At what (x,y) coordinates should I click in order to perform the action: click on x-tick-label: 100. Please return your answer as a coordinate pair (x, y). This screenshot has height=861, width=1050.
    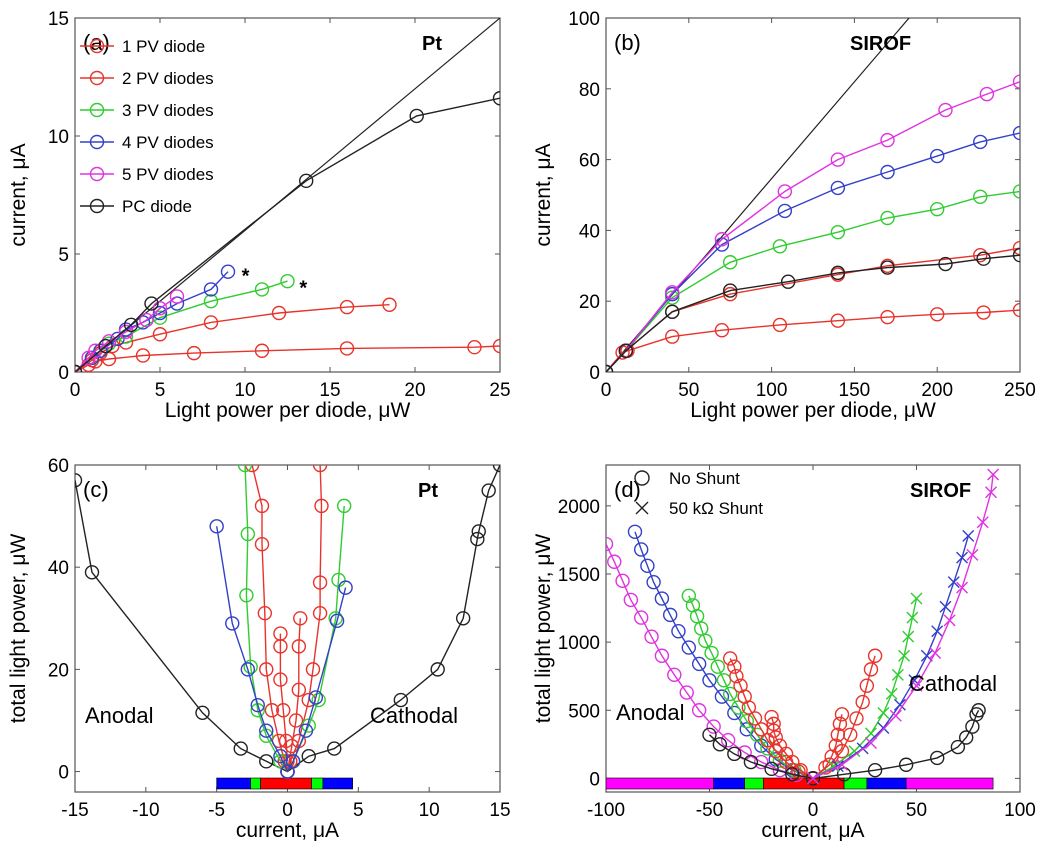
    Looking at the image, I should click on (772, 390).